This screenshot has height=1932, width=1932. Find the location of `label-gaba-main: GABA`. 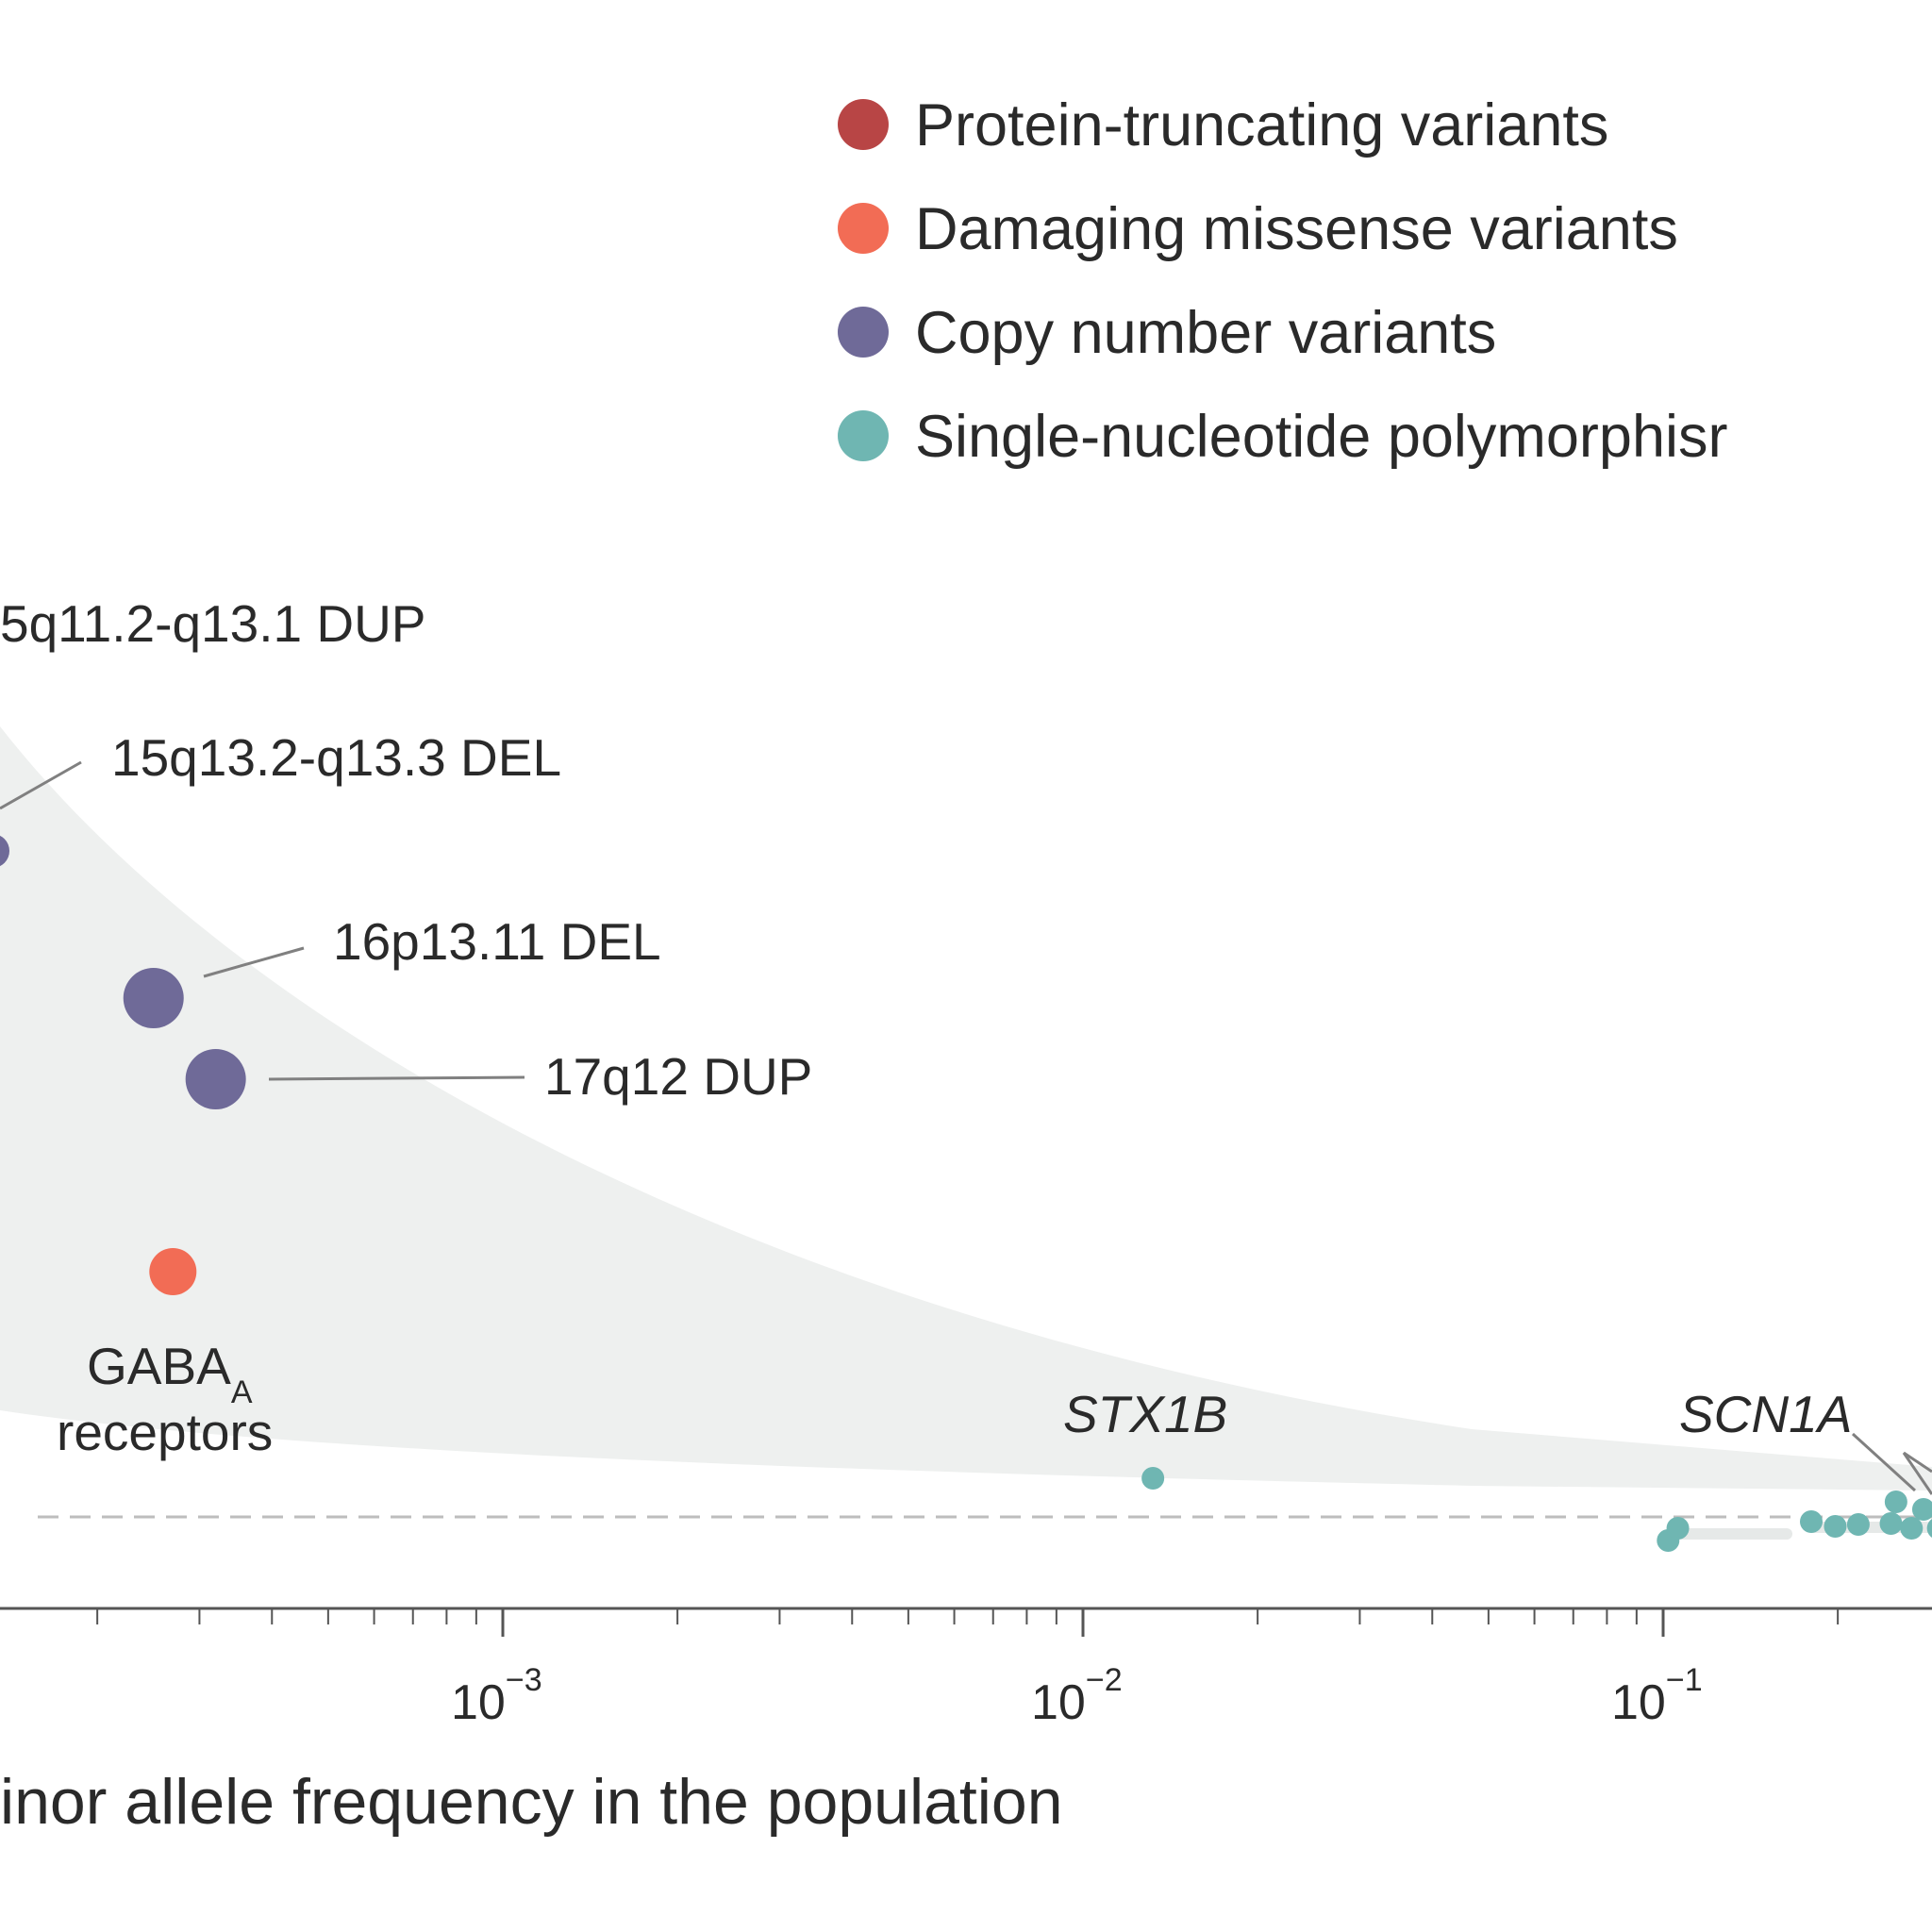

label-gaba-main: GABA is located at coordinates (159, 1366).